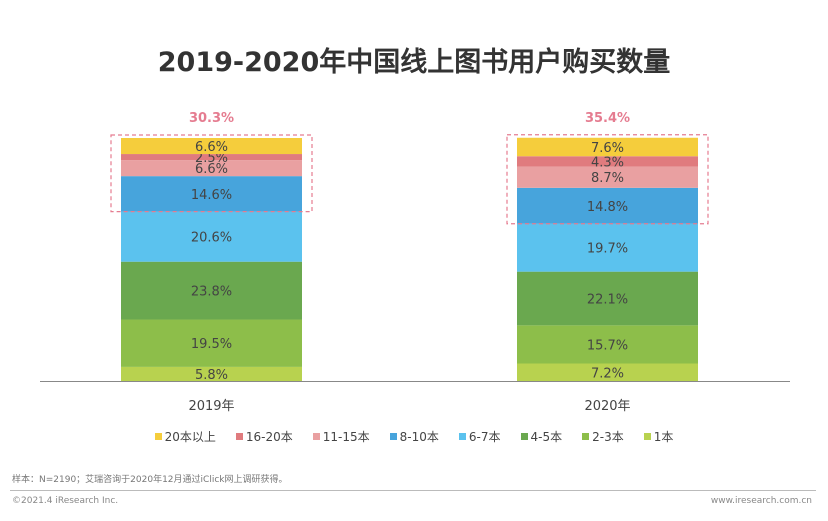 This screenshot has width=828, height=521. Describe the element at coordinates (608, 437) in the screenshot. I see `legend-label: 2-3本` at that location.